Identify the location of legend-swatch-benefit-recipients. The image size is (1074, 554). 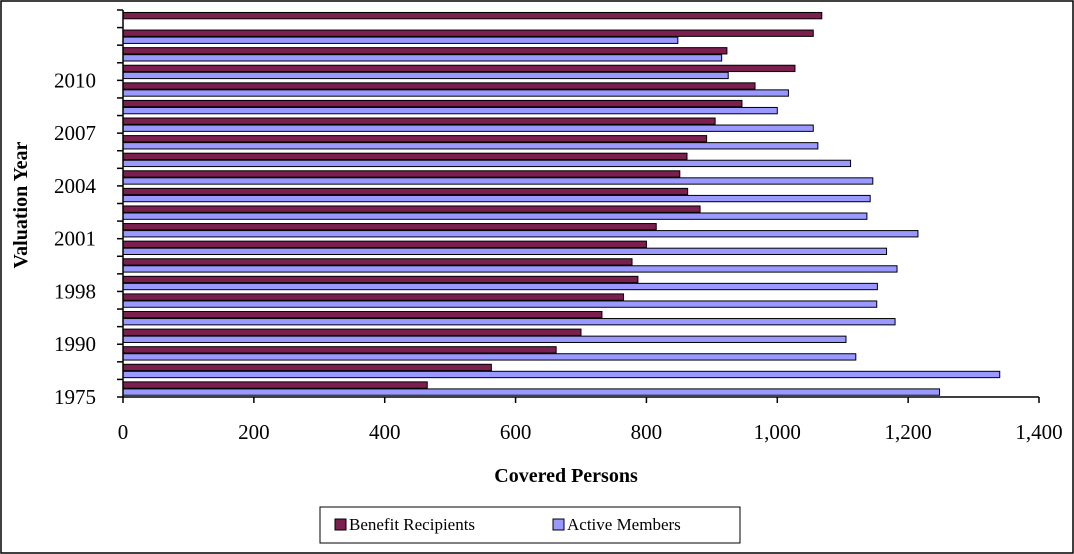
(340, 524).